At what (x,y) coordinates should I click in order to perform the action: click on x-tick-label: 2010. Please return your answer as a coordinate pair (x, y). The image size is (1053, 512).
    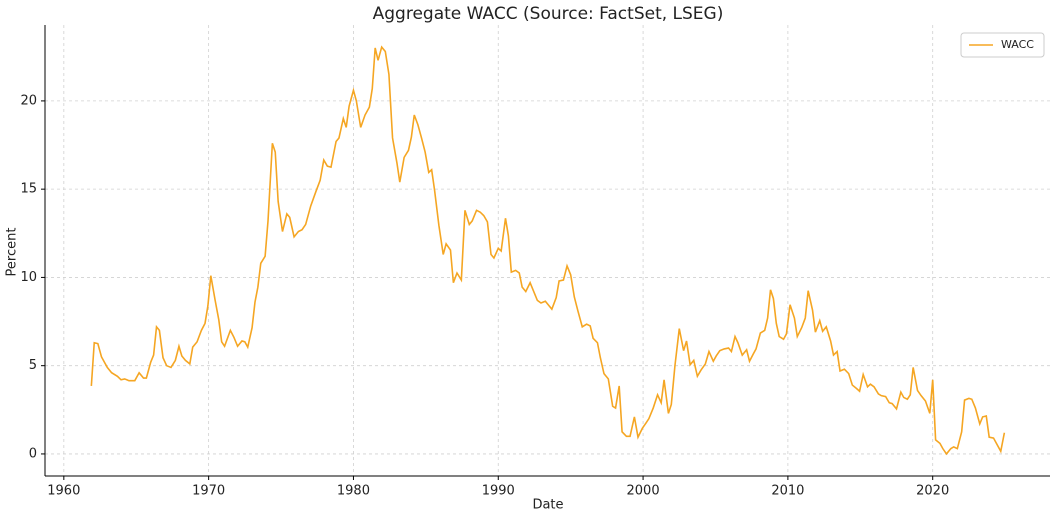
    Looking at the image, I should click on (787, 491).